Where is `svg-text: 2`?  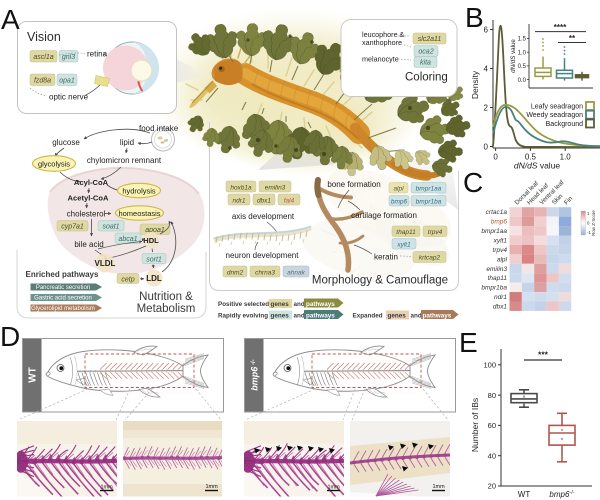
svg-text: 2 is located at coordinates (486, 108).